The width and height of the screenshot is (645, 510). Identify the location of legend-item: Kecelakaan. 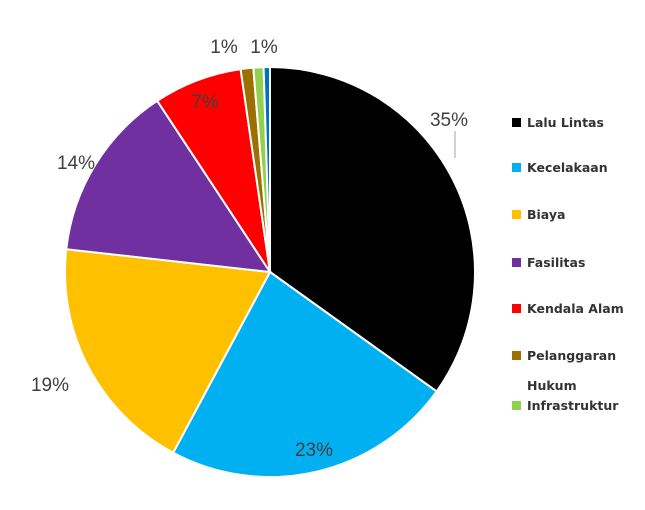
(560, 167).